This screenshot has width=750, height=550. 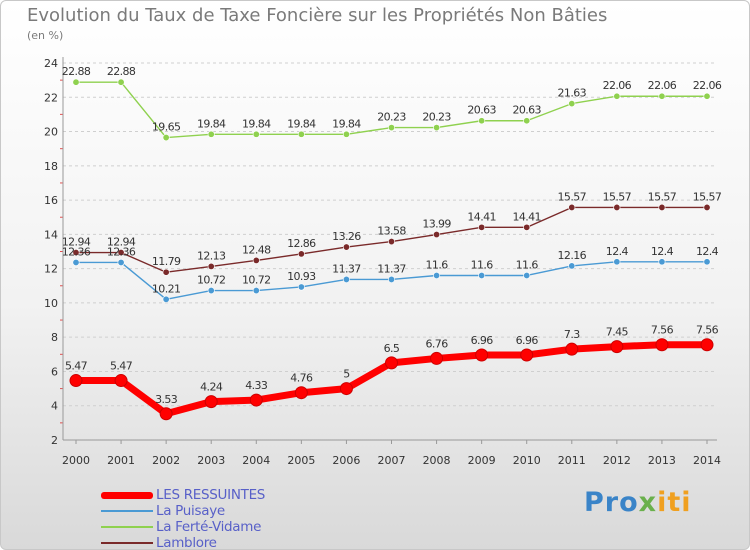 I want to click on x-tick-label: 2013, so click(x=662, y=460).